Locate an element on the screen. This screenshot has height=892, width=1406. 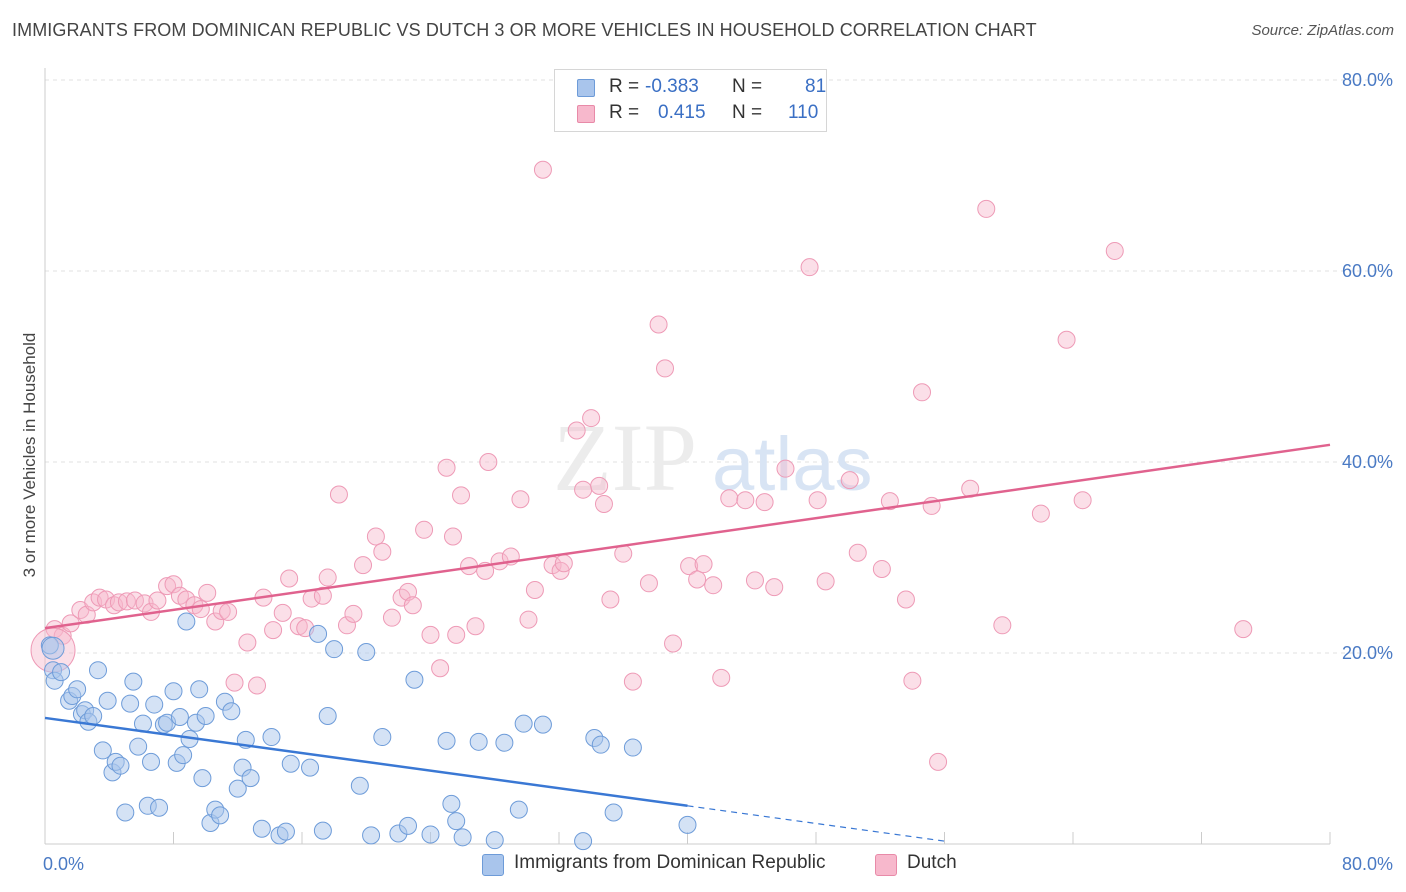
dominican-trend-line is located at coordinates (366, 762).